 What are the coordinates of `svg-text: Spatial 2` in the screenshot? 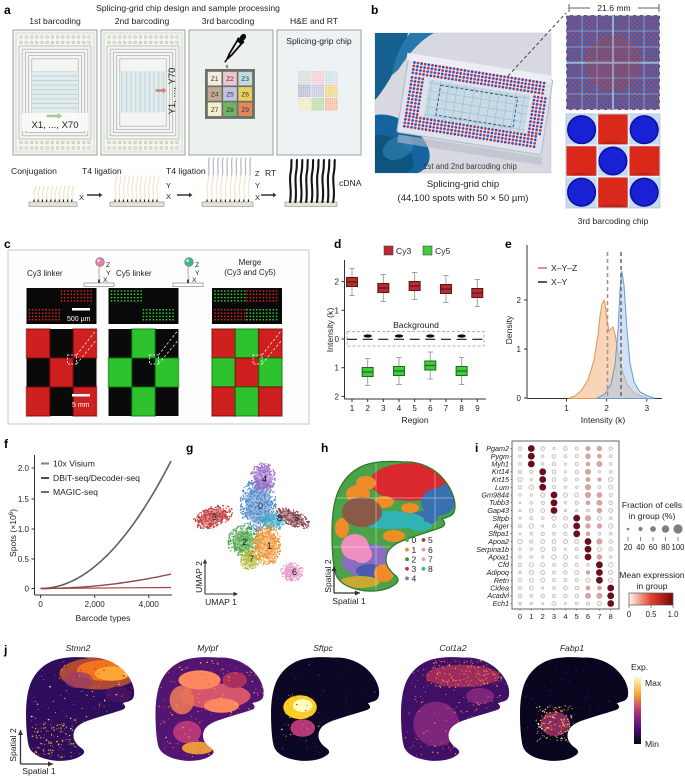 It's located at (328, 576).